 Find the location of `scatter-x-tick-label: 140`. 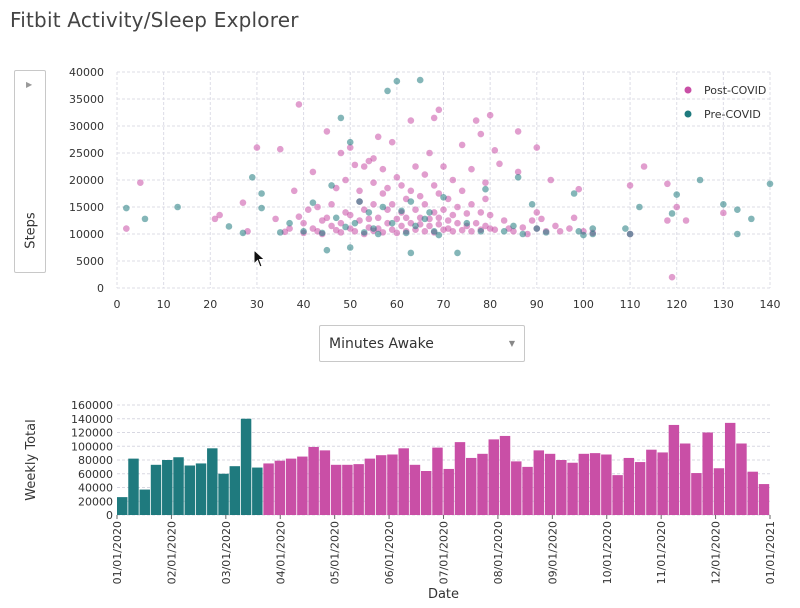

scatter-x-tick-label: 140 is located at coordinates (770, 304).